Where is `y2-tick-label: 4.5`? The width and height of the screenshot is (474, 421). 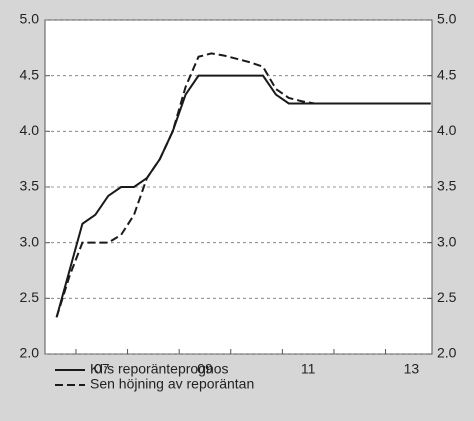
y2-tick-label: 4.5 is located at coordinates (447, 74).